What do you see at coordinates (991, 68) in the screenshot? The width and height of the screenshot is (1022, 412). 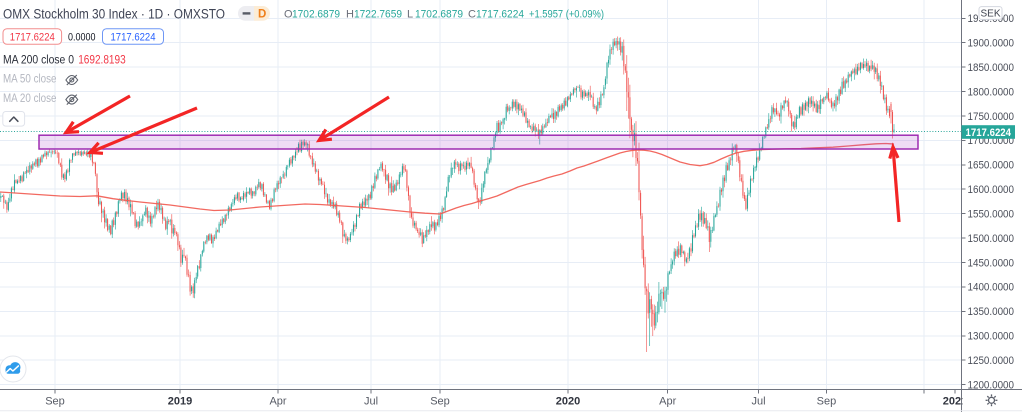 I see `svg-text: 1850.0000` at bounding box center [991, 68].